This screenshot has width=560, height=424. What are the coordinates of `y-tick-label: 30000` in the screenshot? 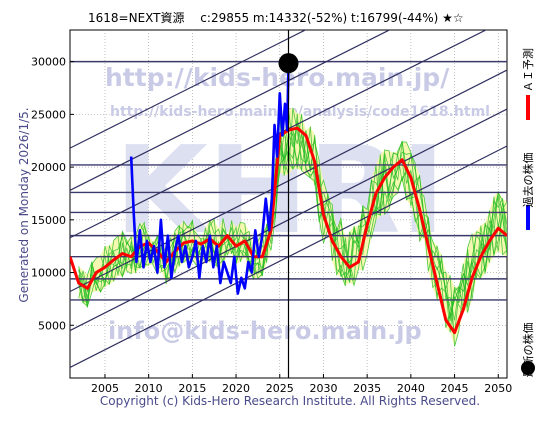 It's located at (48, 62).